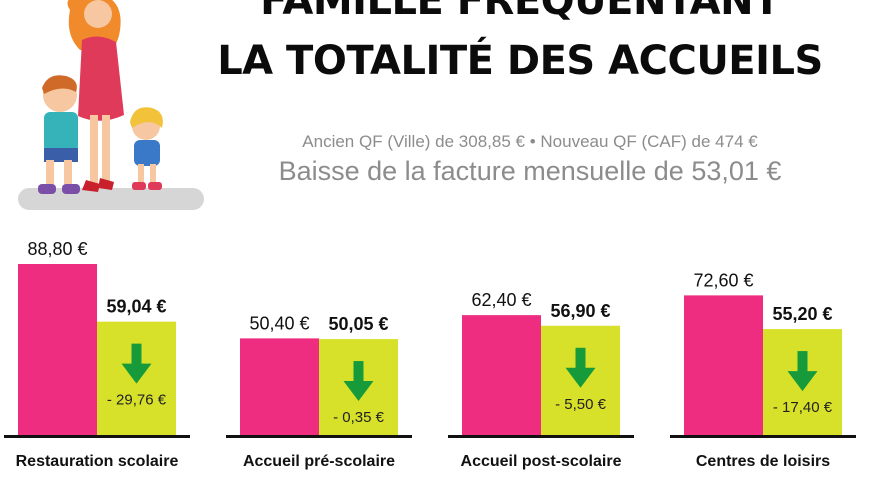  What do you see at coordinates (501, 300) in the screenshot?
I see `value-label-old: 62,40 €` at bounding box center [501, 300].